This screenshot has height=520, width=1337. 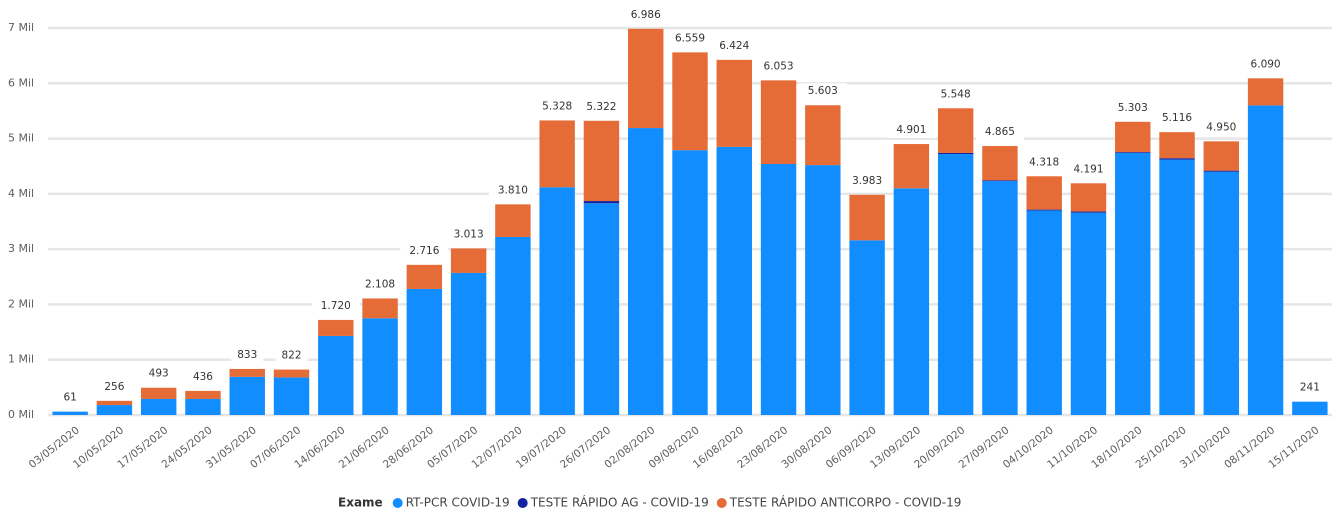 I want to click on total-label: 3.983, so click(x=867, y=181).